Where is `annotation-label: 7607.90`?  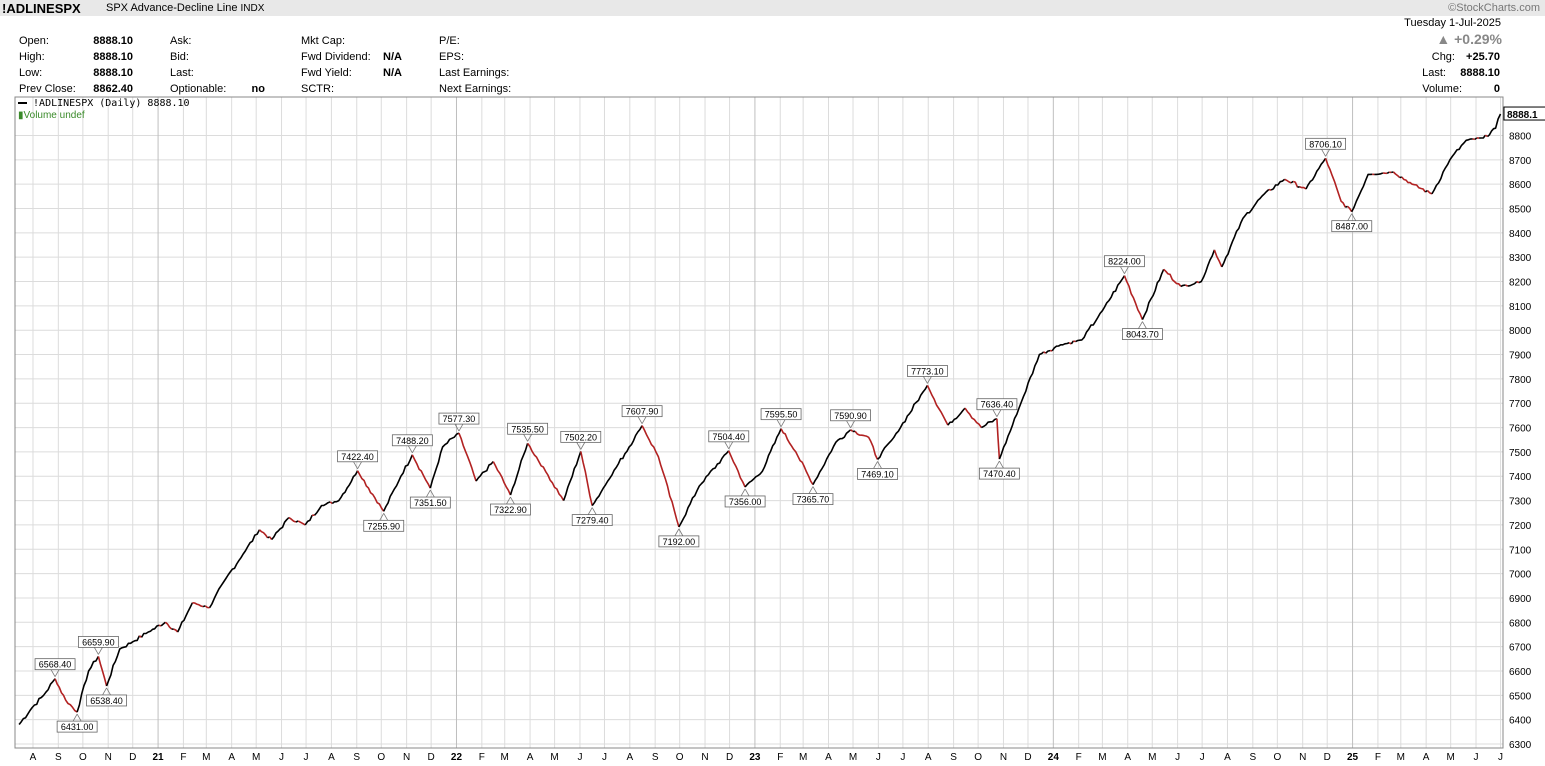
annotation-label: 7607.90 is located at coordinates (642, 412).